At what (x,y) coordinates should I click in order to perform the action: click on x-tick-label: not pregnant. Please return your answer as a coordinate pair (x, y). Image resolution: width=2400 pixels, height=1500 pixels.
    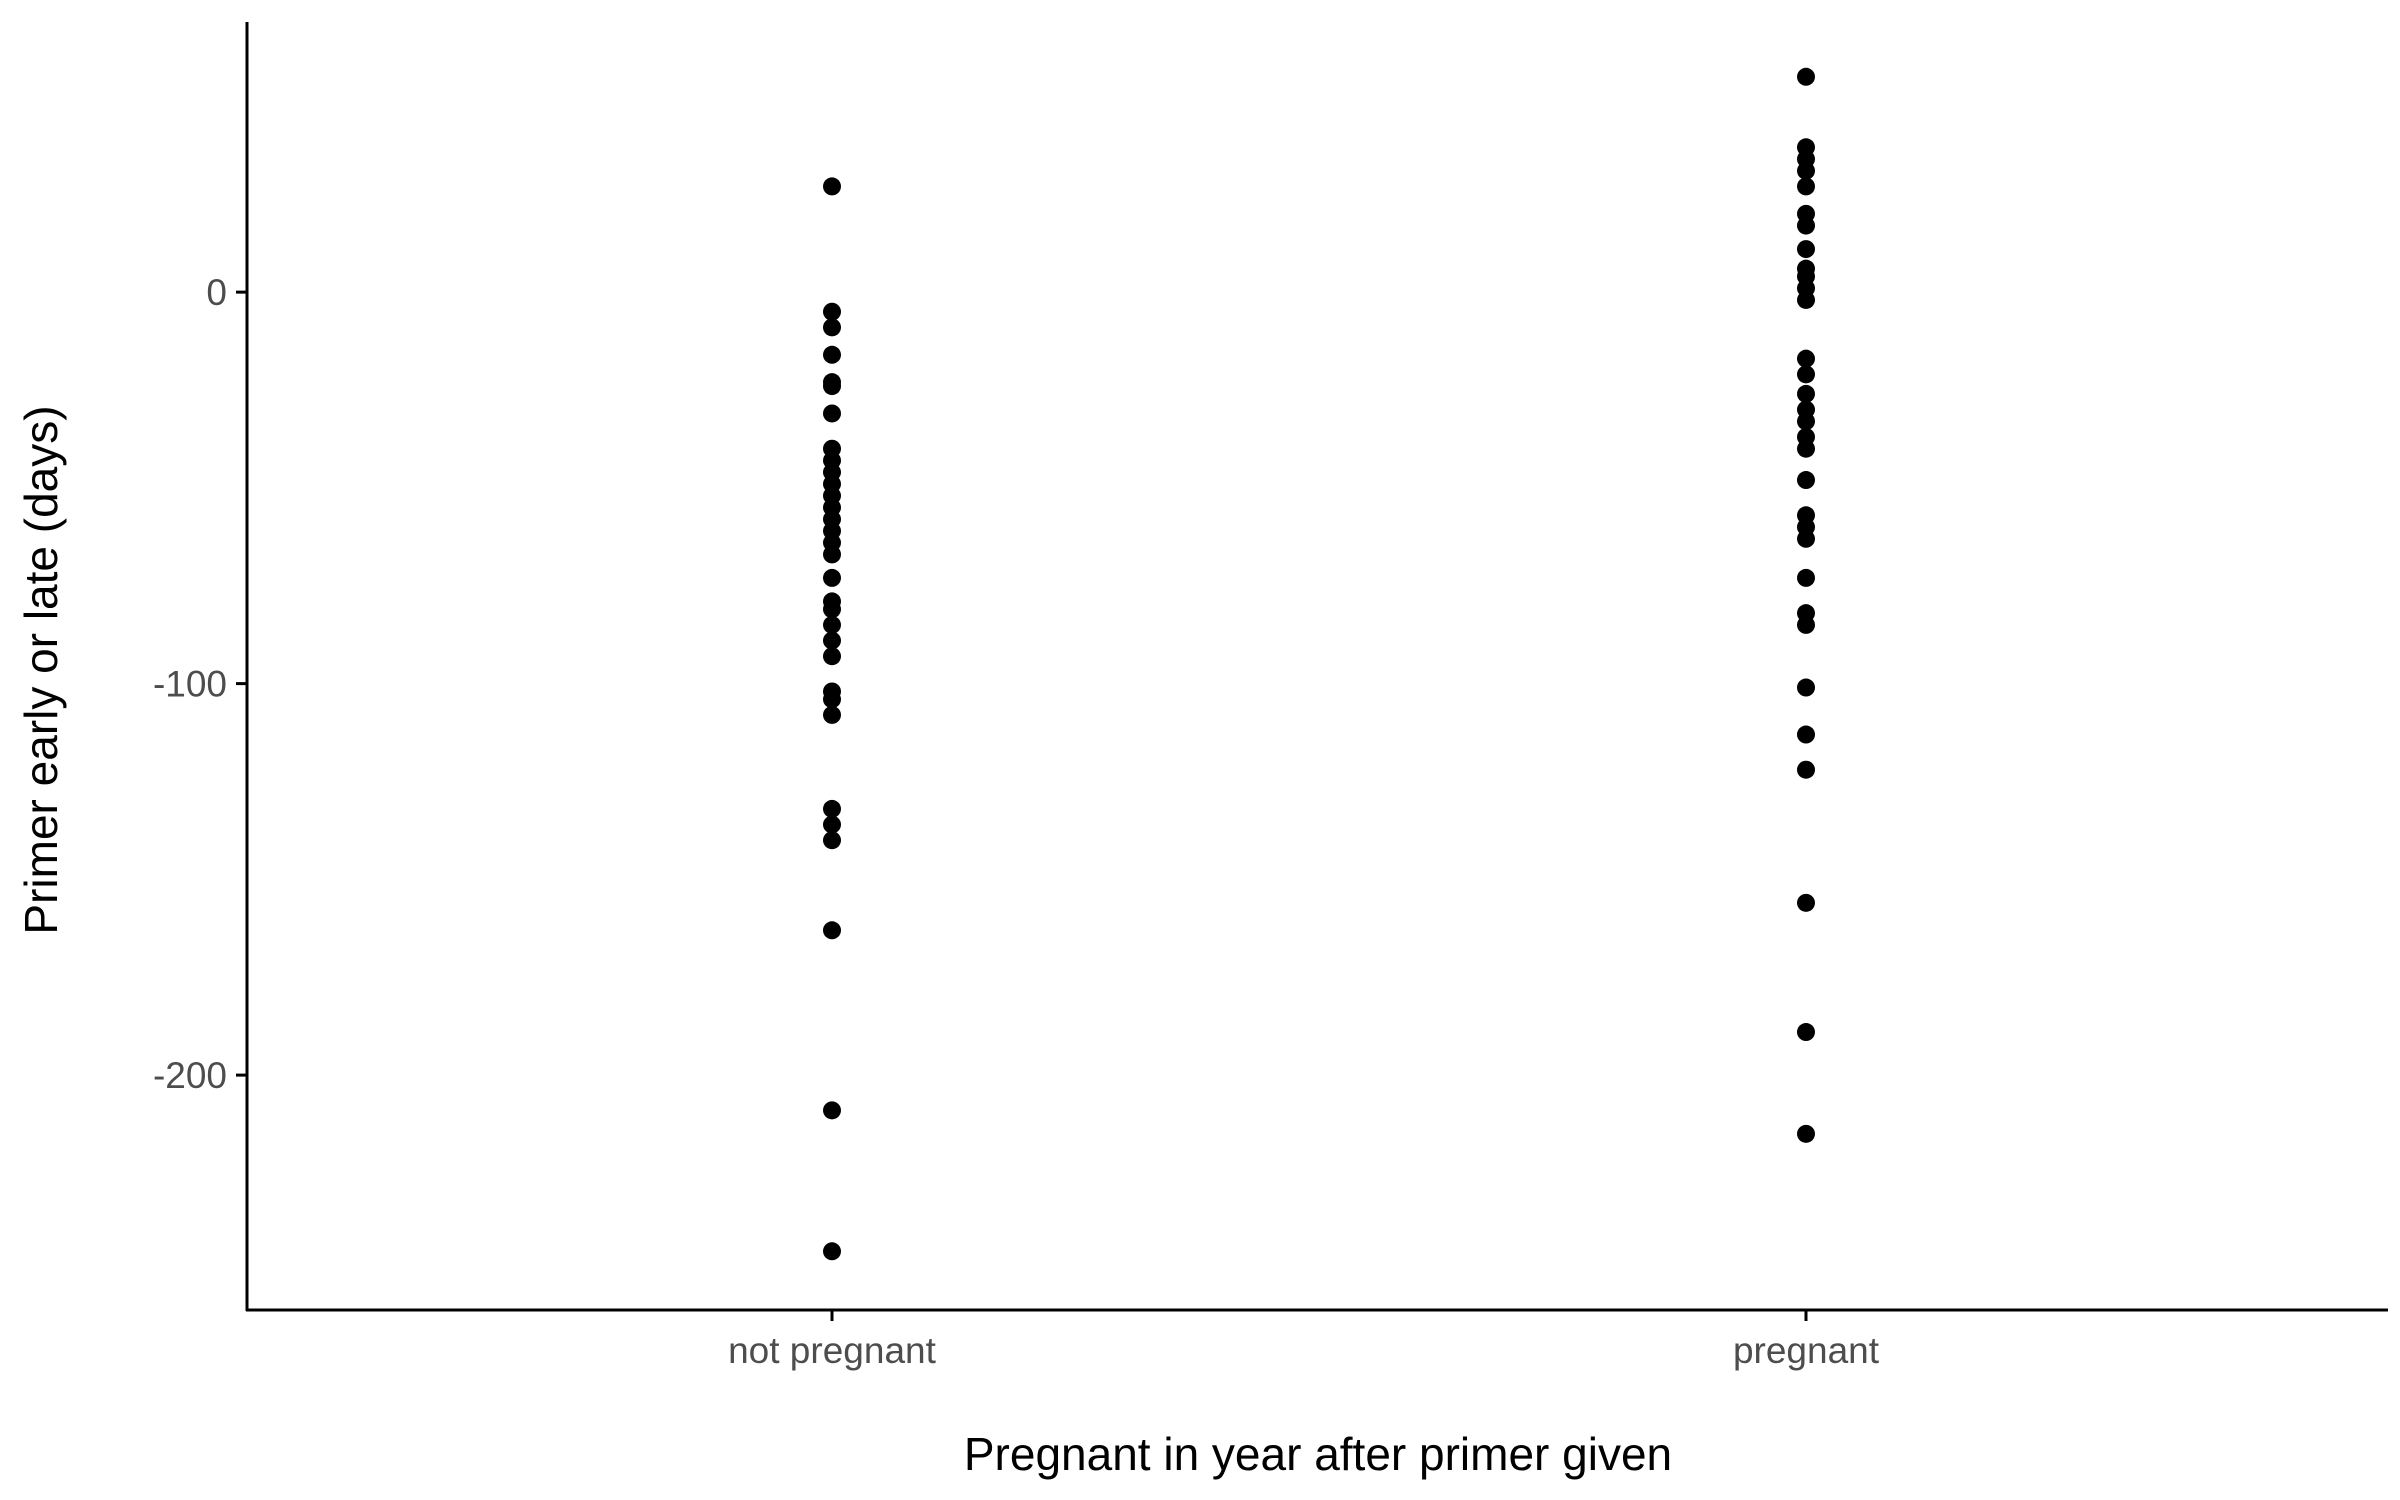
    Looking at the image, I should click on (832, 1350).